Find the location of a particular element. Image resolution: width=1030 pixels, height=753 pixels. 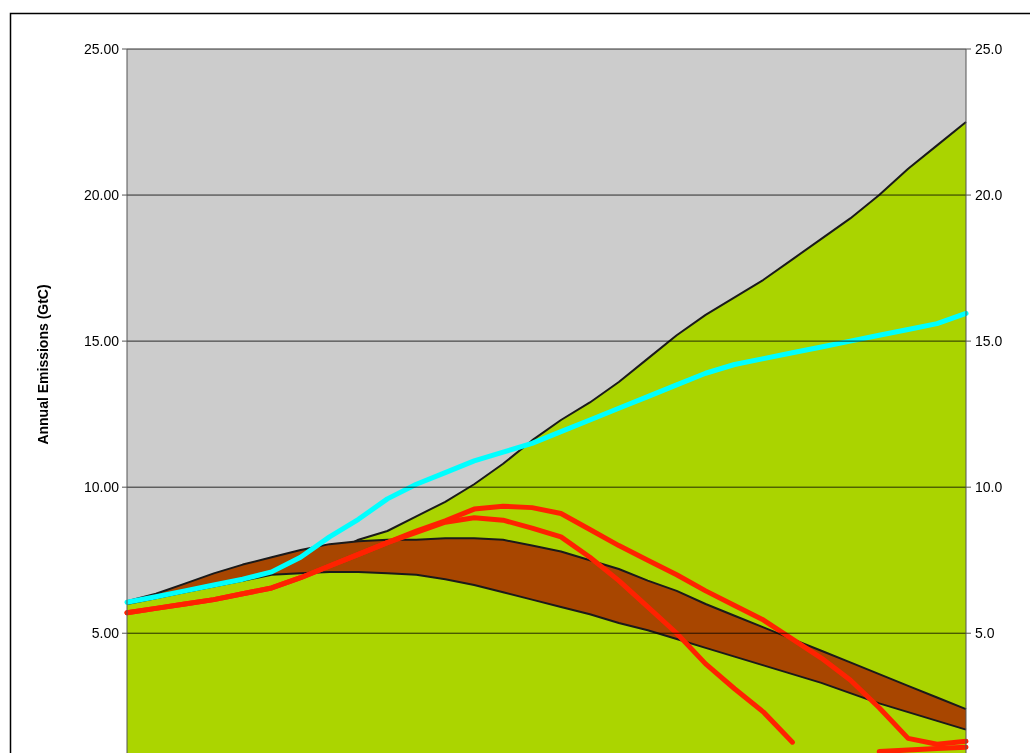

y-tick-label: 25.00 is located at coordinates (101, 48).